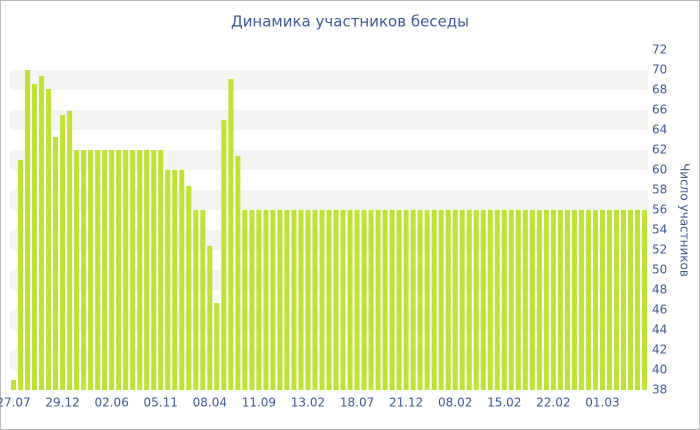  Describe the element at coordinates (161, 403) in the screenshot. I see `x-tick-label: 05.11` at that location.